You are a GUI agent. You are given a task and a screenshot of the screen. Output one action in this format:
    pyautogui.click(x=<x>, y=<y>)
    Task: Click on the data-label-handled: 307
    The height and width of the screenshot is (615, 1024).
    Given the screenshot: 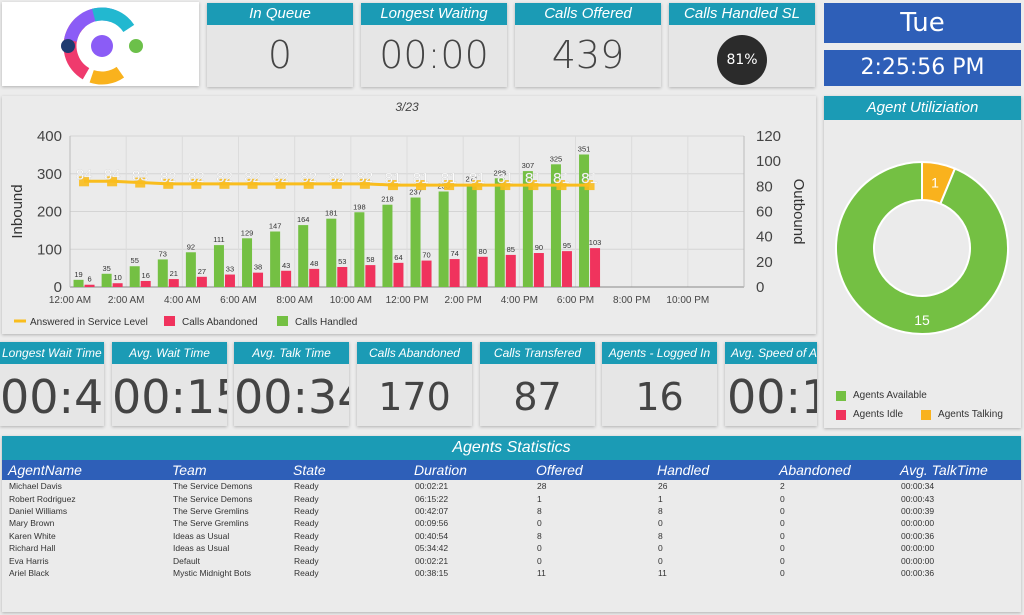 What is the action you would take?
    pyautogui.click(x=528, y=165)
    